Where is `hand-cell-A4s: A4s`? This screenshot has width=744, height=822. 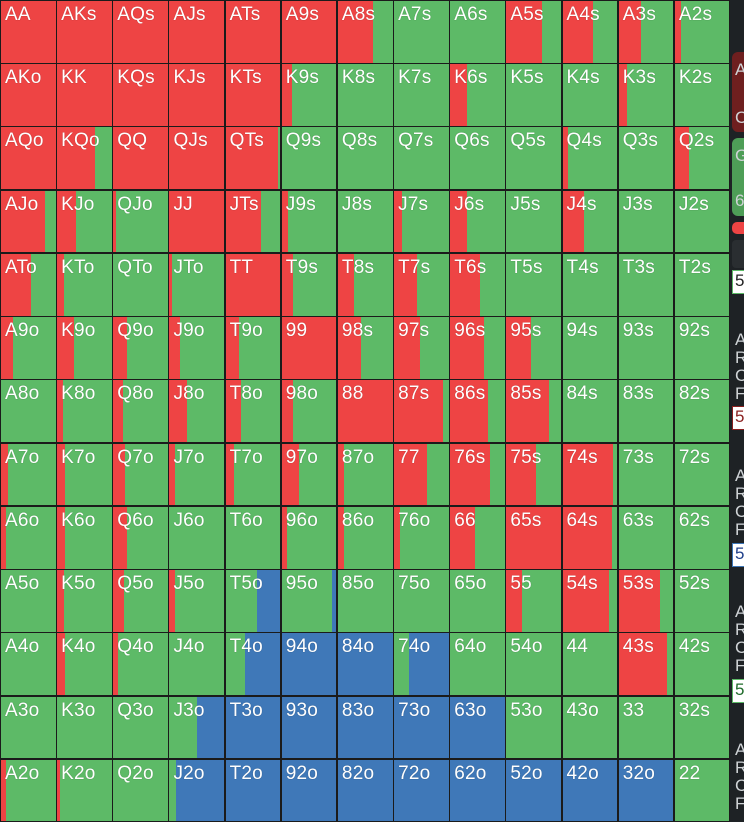
hand-cell-A4s: A4s is located at coordinates (590, 32).